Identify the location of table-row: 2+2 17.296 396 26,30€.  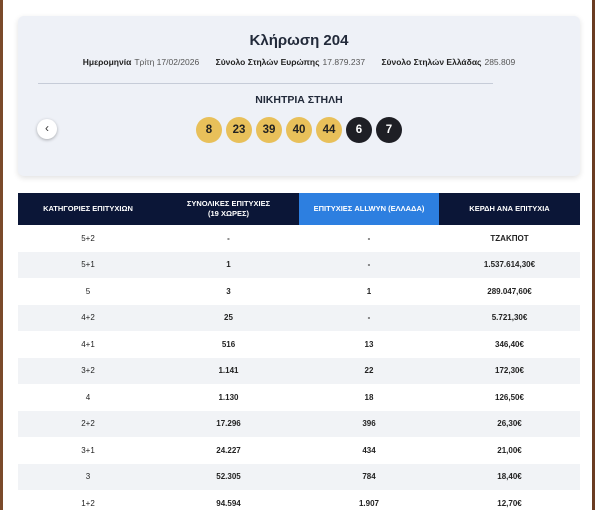
(299, 423).